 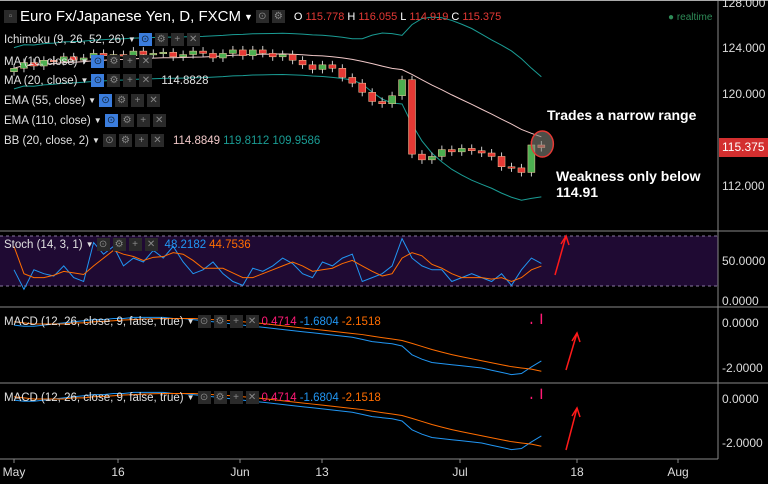 I want to click on bb-upper-line, so click(x=277, y=47).